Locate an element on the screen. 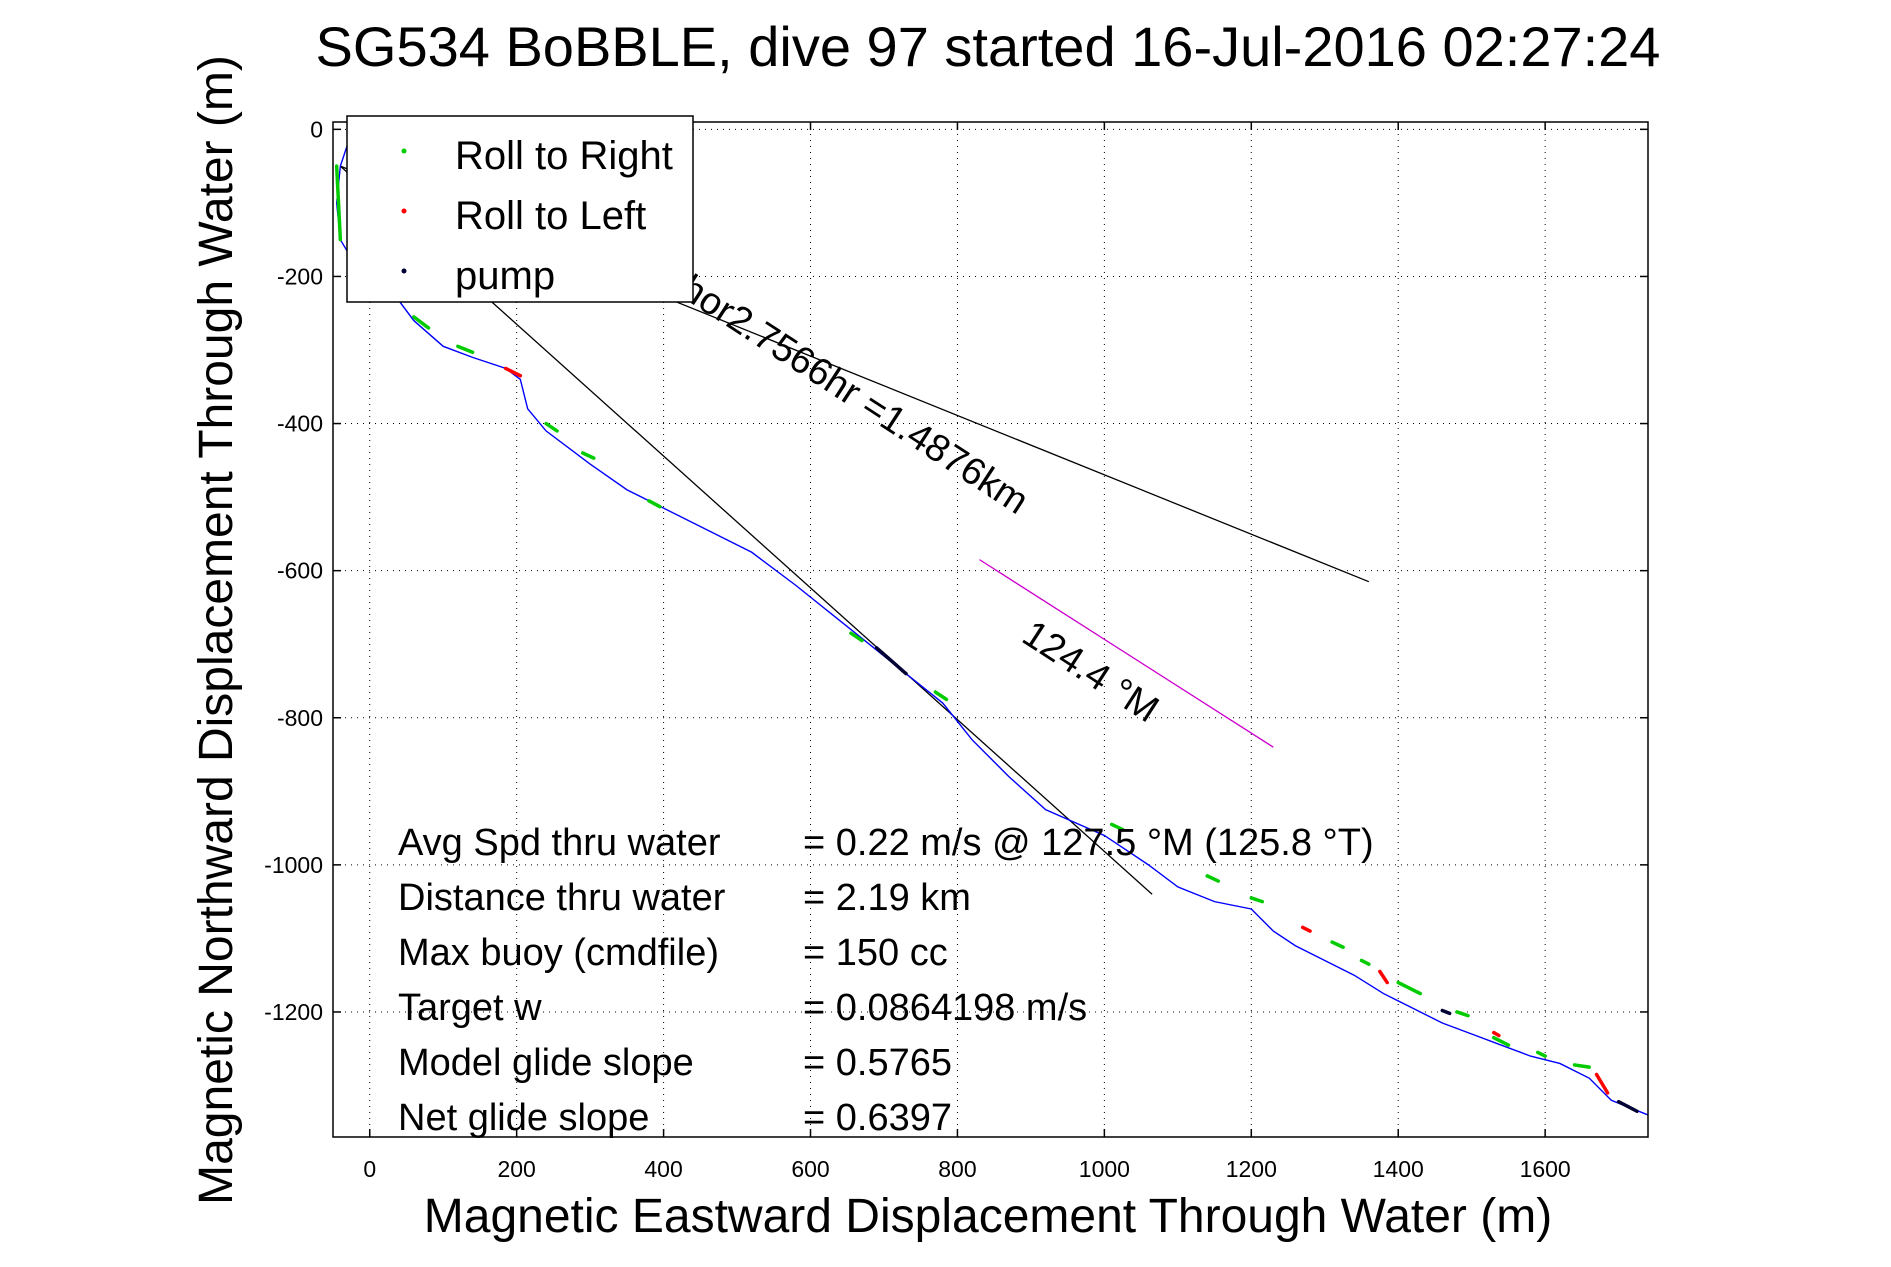  stat-value: = 0.6397 is located at coordinates (877, 1118).